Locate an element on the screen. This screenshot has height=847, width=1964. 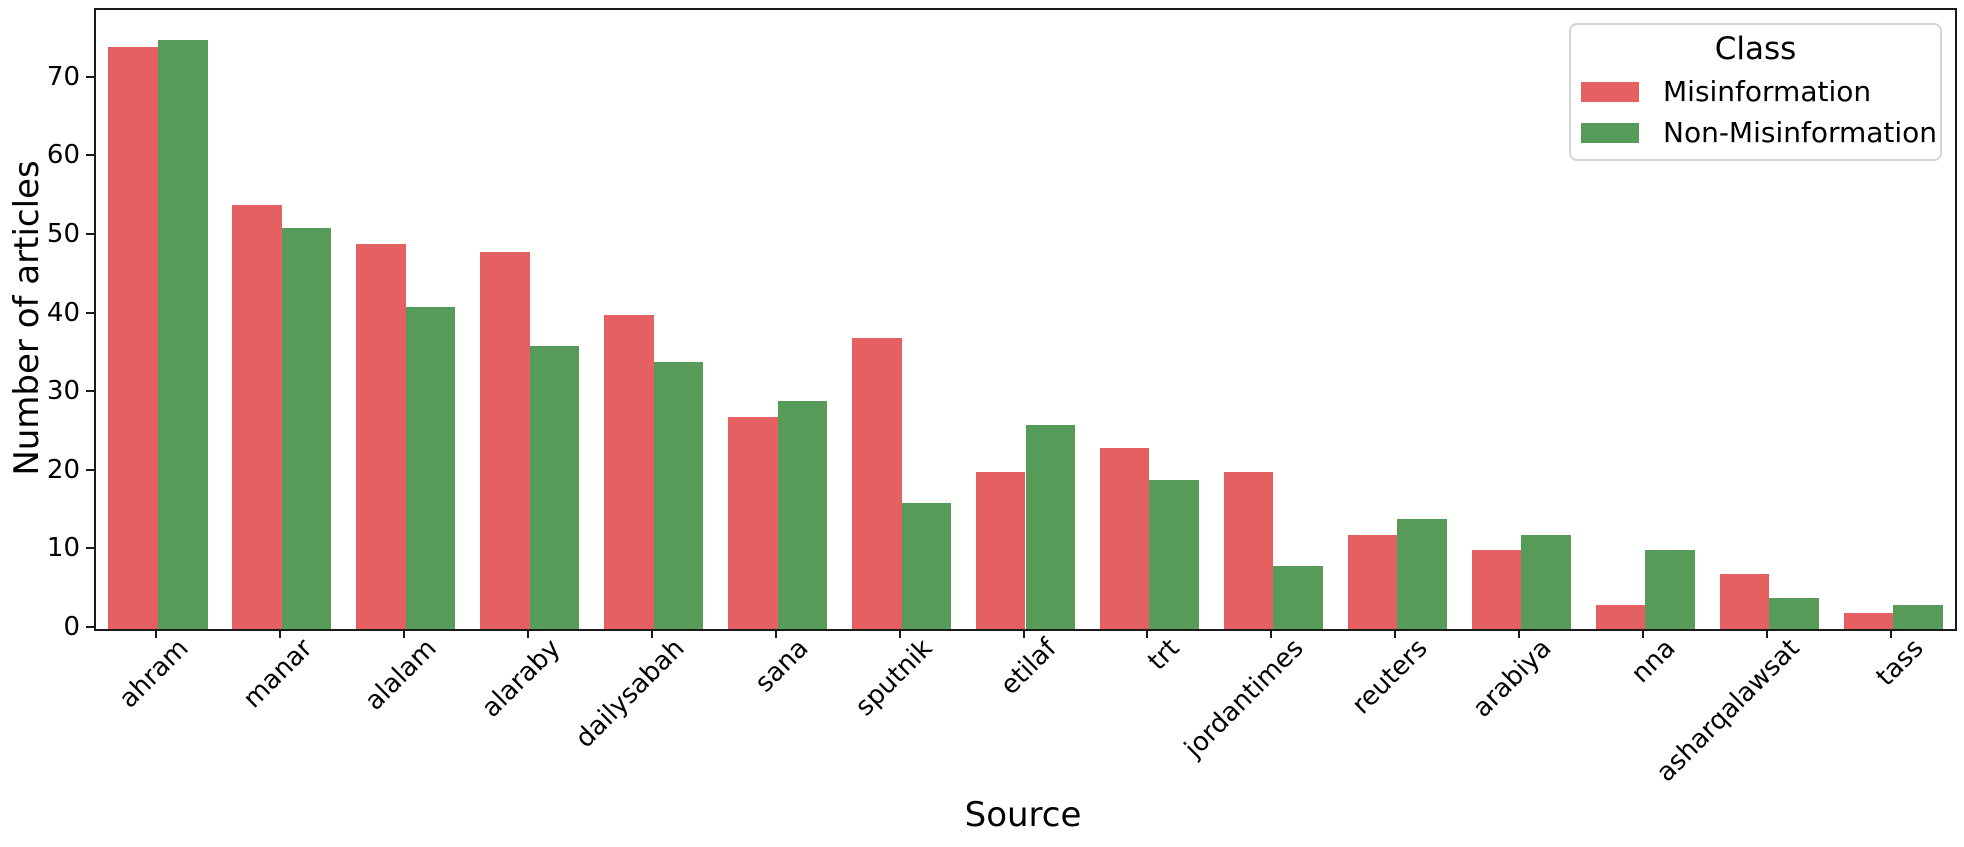
legend: Class Misinformation Non-Misinformation is located at coordinates (1755, 92).